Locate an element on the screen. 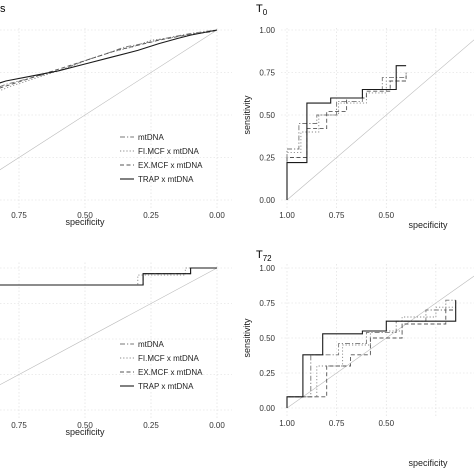 The image size is (474, 474). grid is located at coordinates (377, 339).